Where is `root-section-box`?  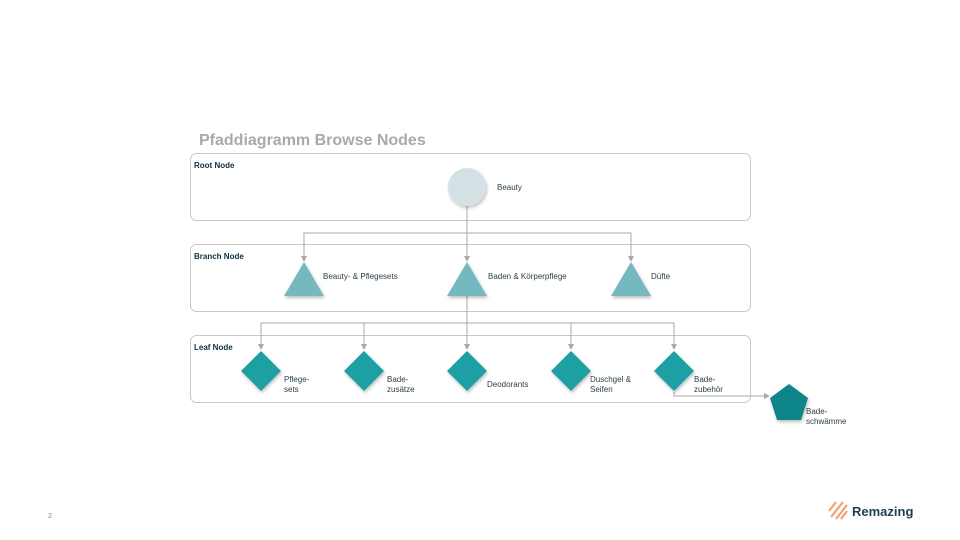
root-section-box is located at coordinates (470, 187).